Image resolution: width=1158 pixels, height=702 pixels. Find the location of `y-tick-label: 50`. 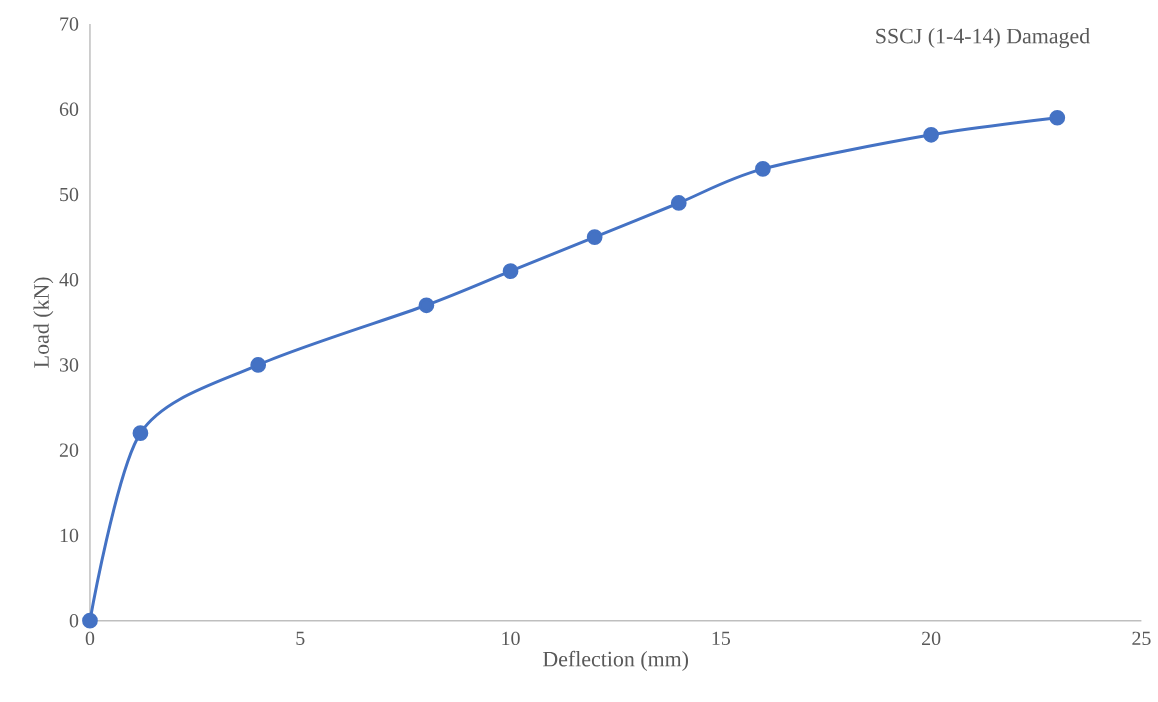

y-tick-label: 50 is located at coordinates (69, 194).